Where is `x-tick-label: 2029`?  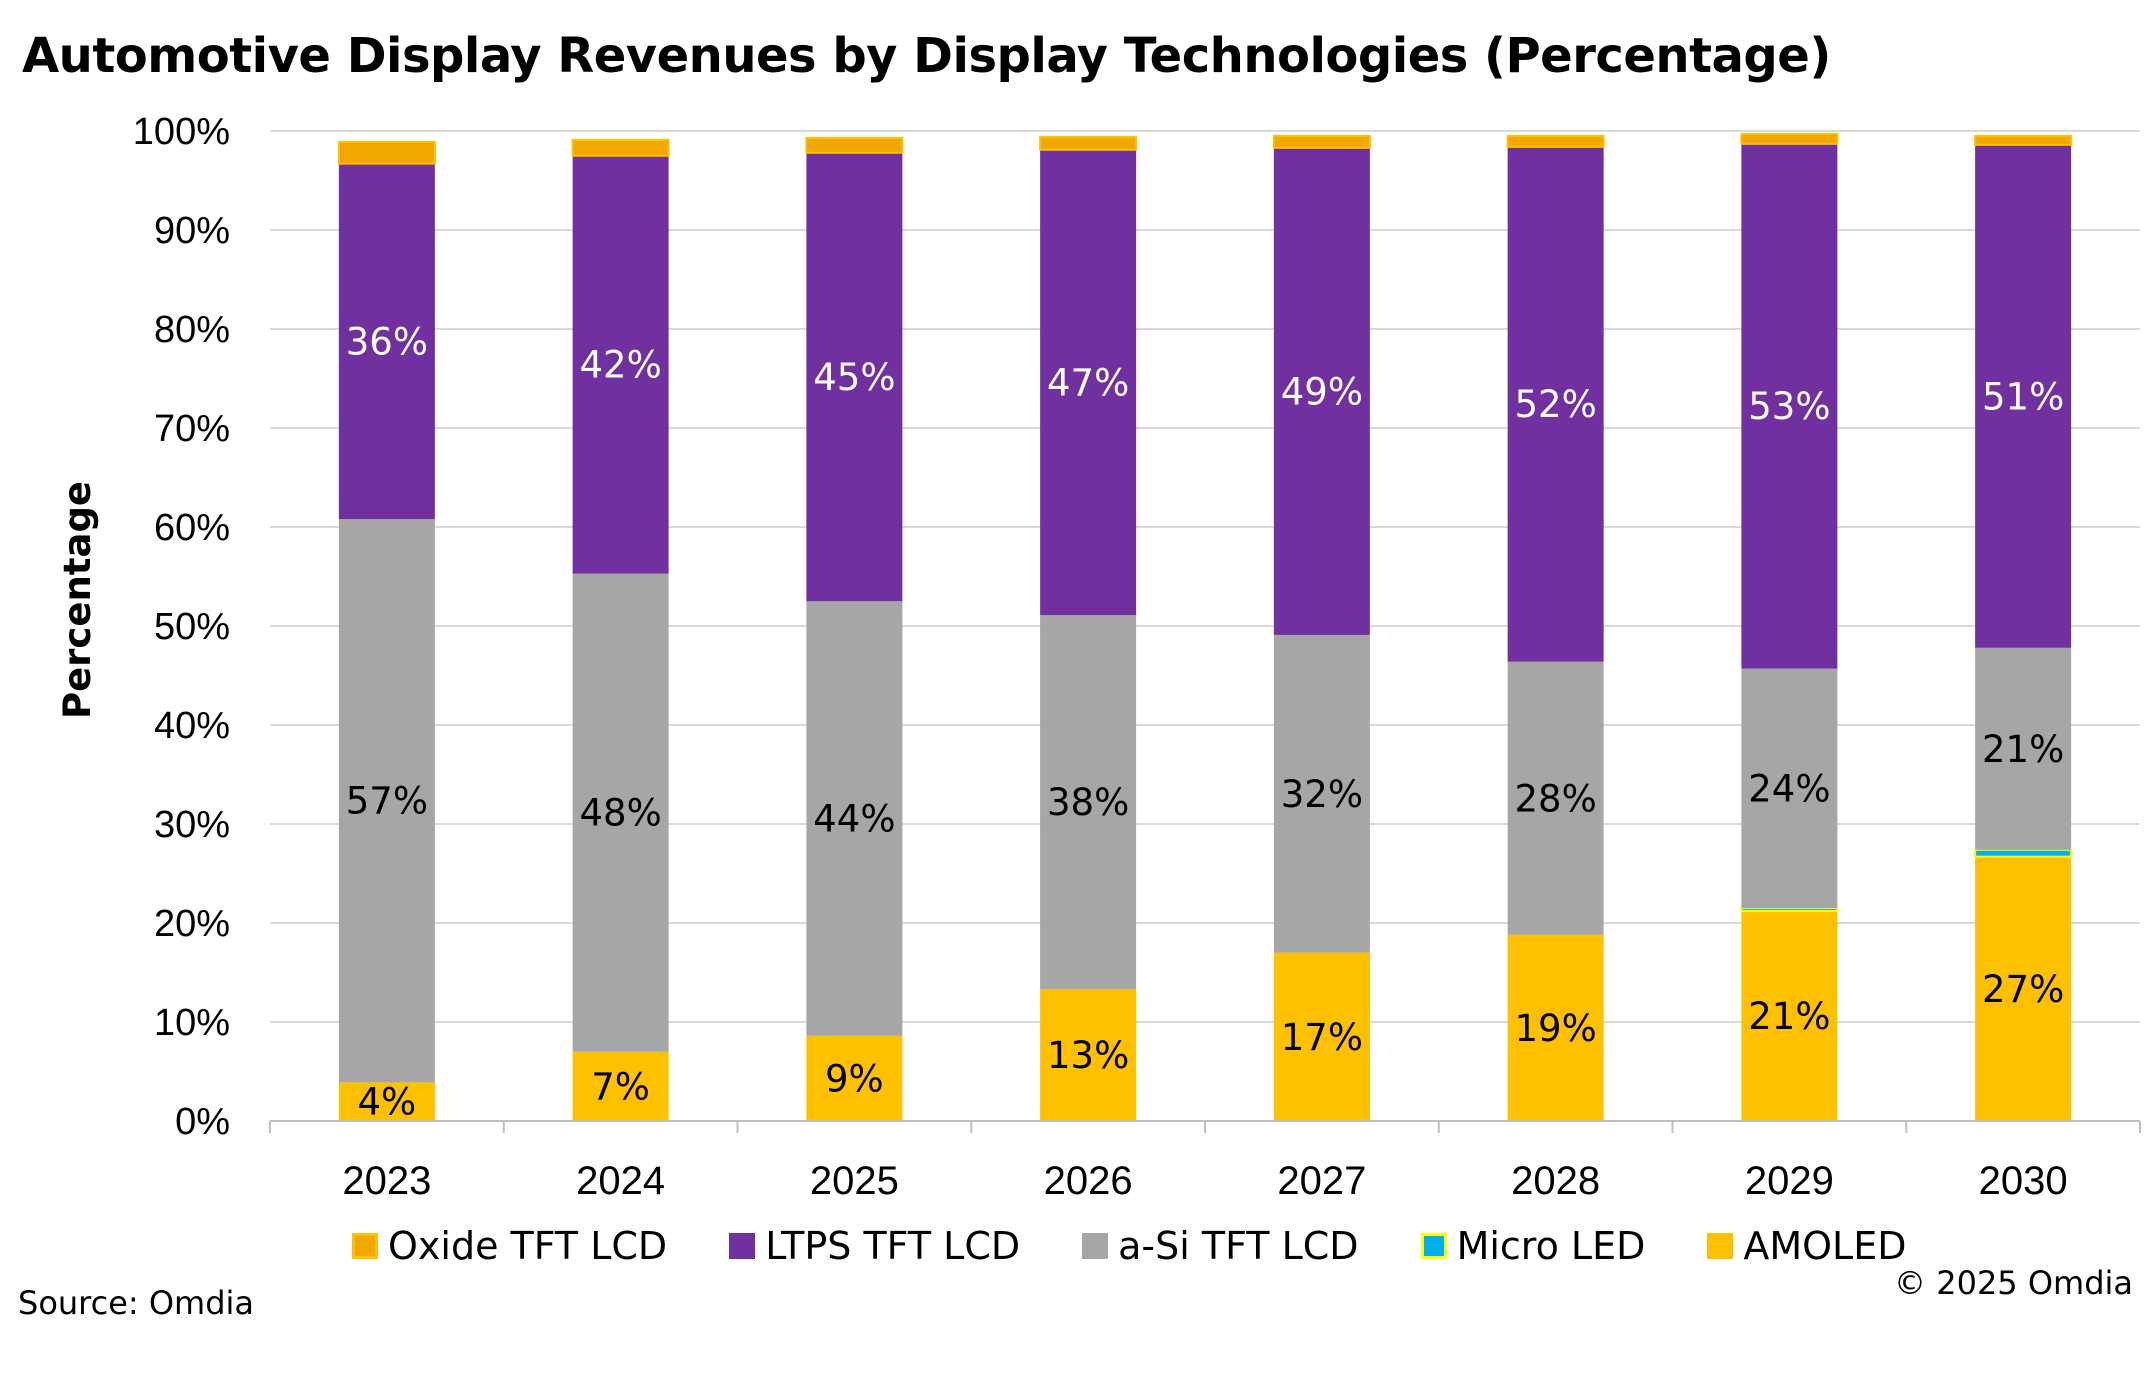
x-tick-label: 2029 is located at coordinates (1789, 1181).